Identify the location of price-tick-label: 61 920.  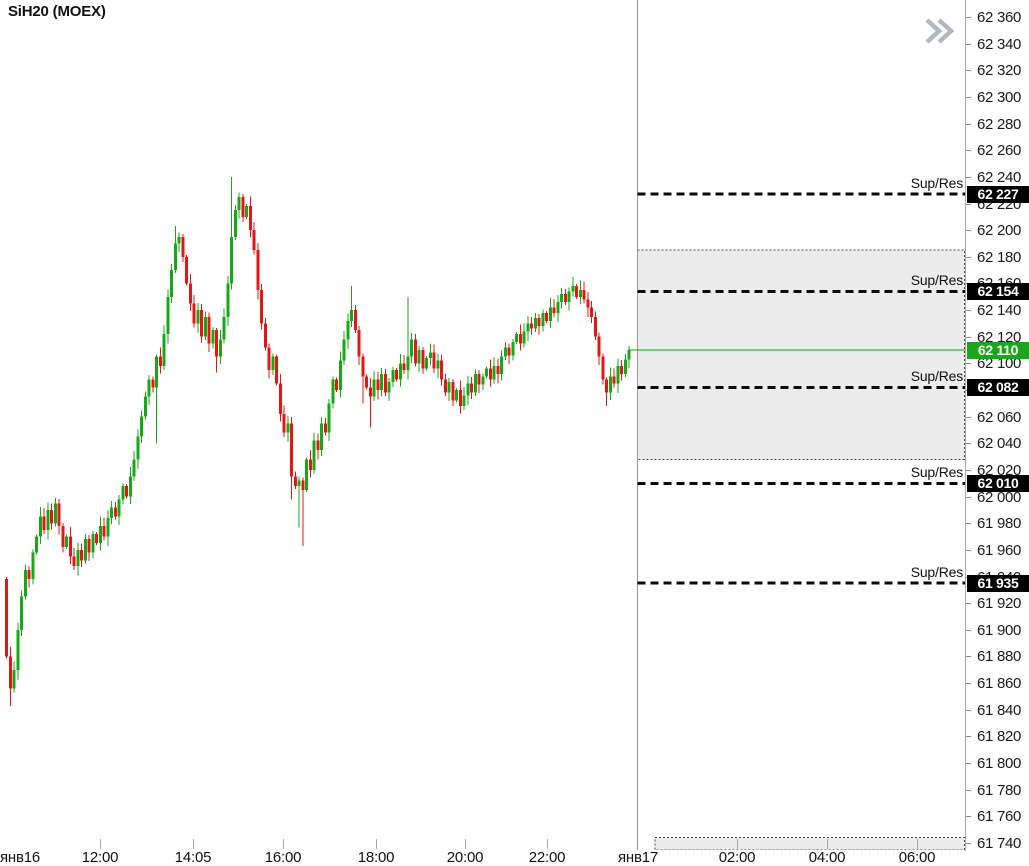
(999, 604).